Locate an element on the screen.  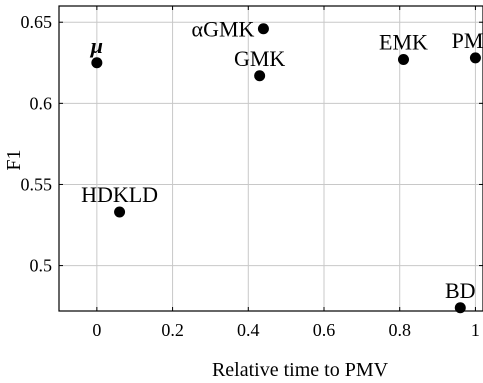
data-point-label: BD is located at coordinates (460, 290).